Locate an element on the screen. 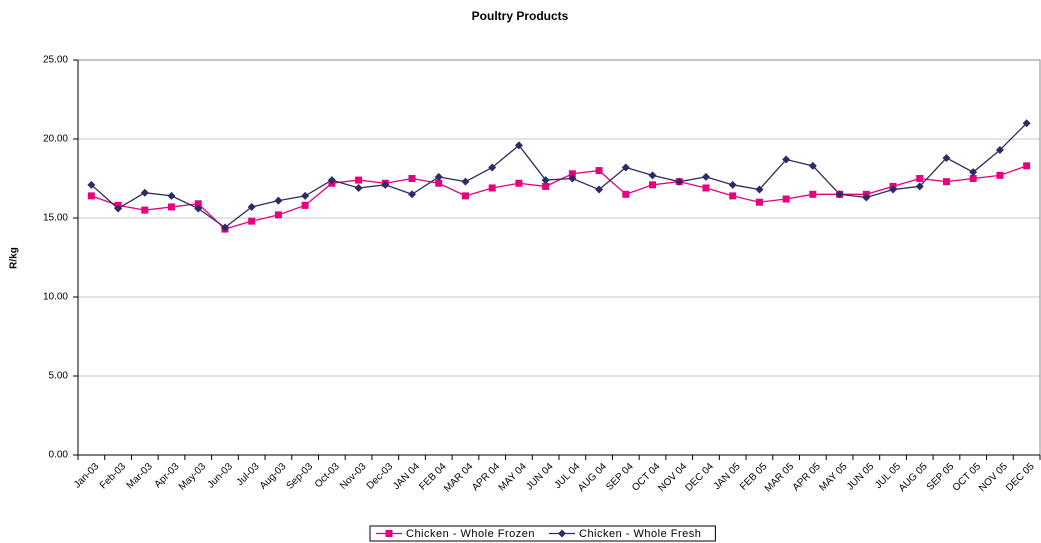  legend-box is located at coordinates (542, 533).